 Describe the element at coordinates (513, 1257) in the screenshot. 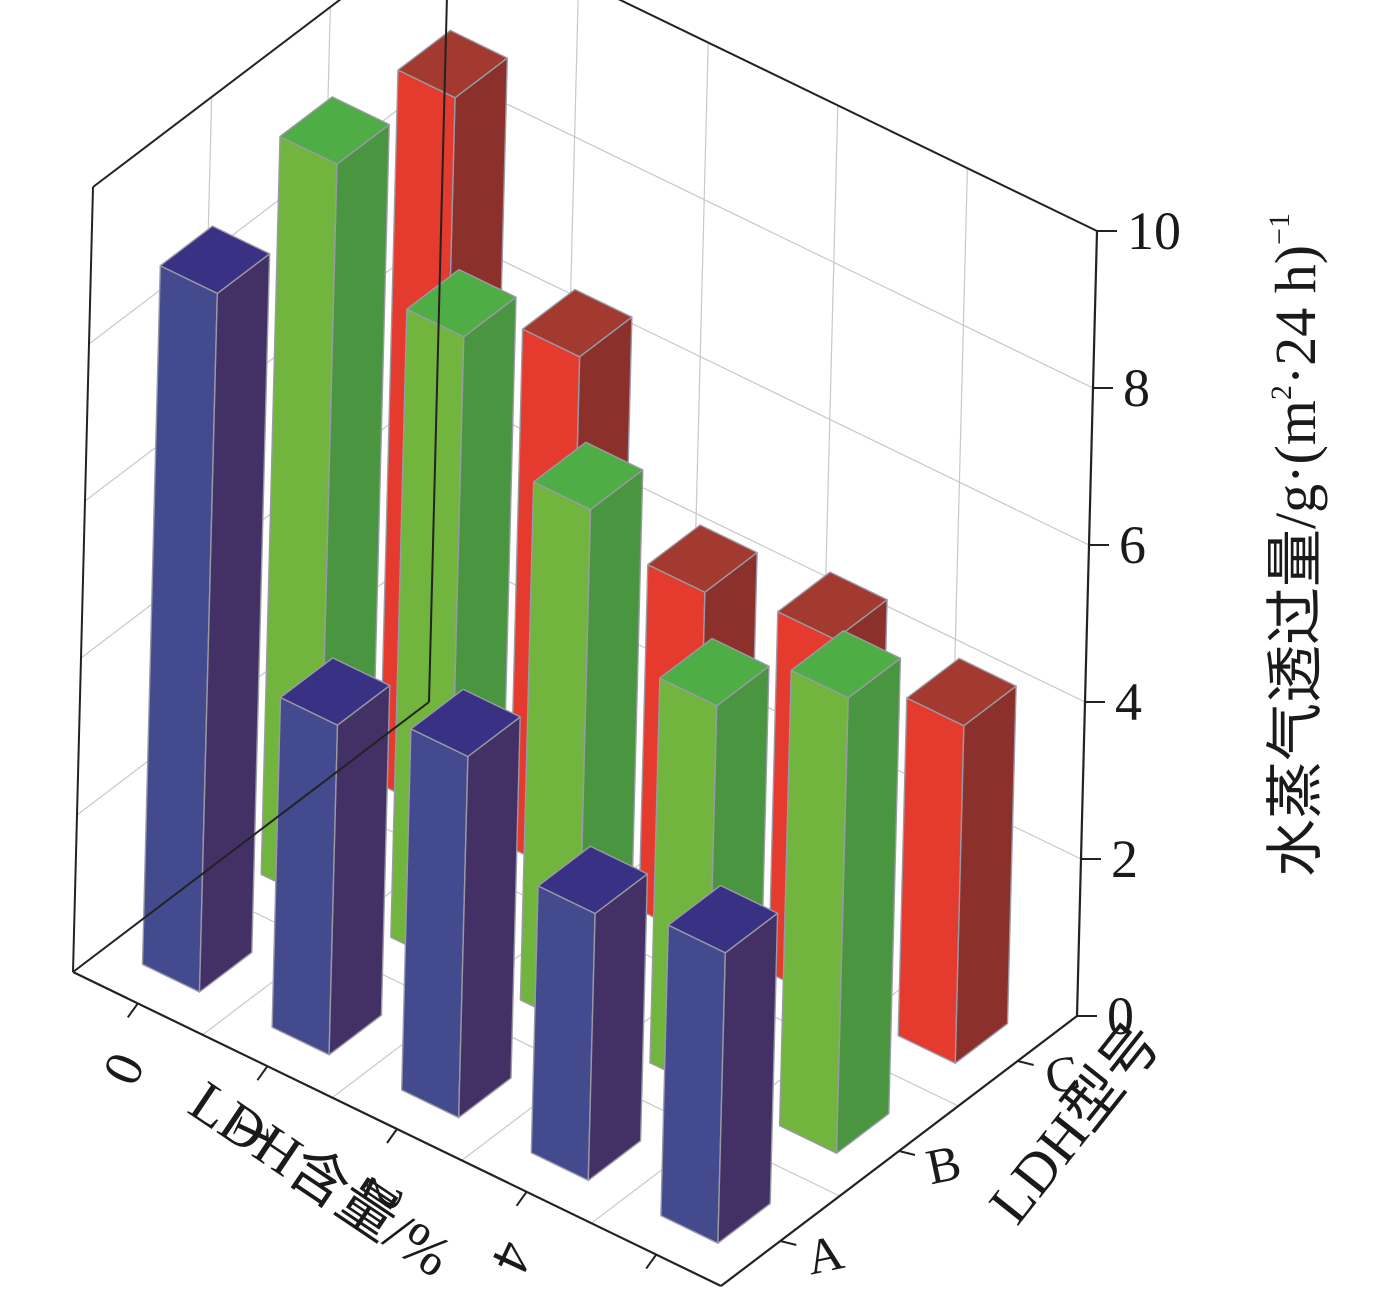

I see `x-tick-label: 4` at that location.